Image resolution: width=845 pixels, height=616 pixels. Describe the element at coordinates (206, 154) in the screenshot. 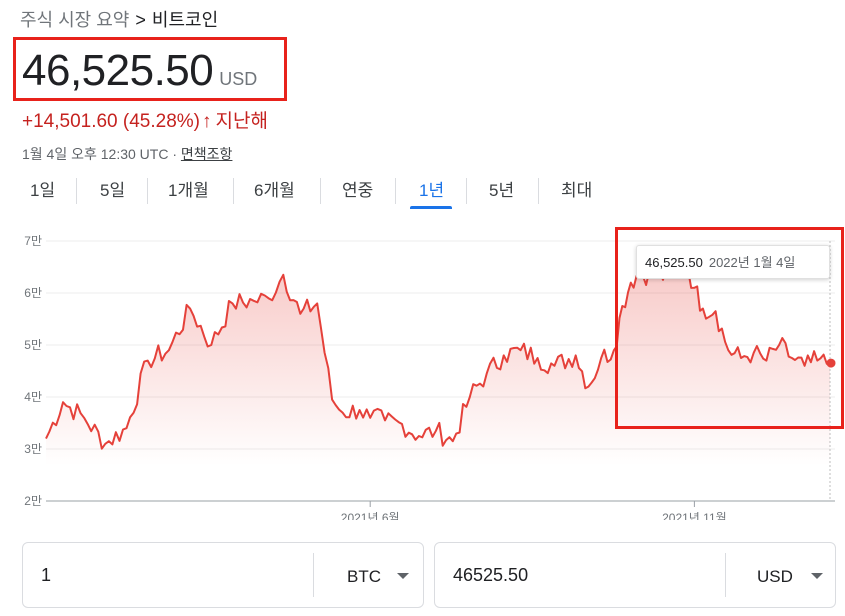

I see `disclaimer-link: 면책조항` at that location.